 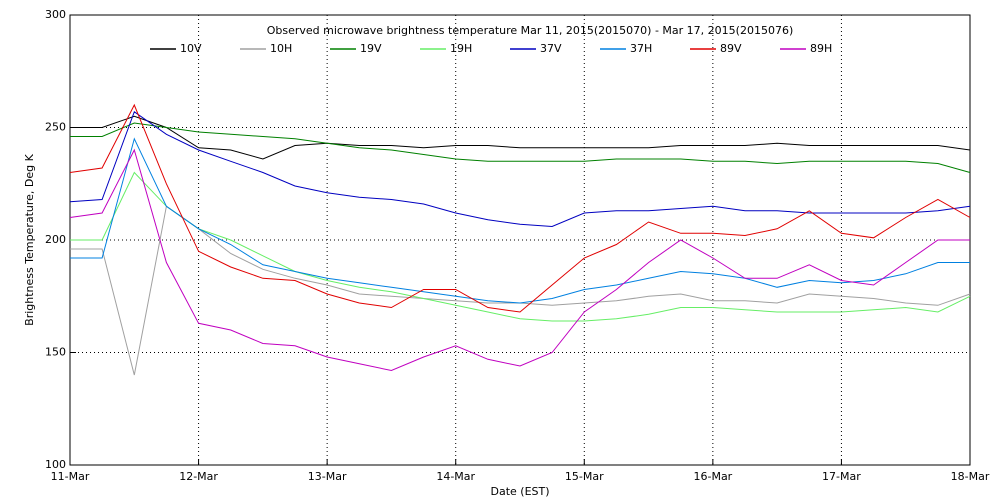 What do you see at coordinates (731, 48) in the screenshot?
I see `legend-label: 89V` at bounding box center [731, 48].